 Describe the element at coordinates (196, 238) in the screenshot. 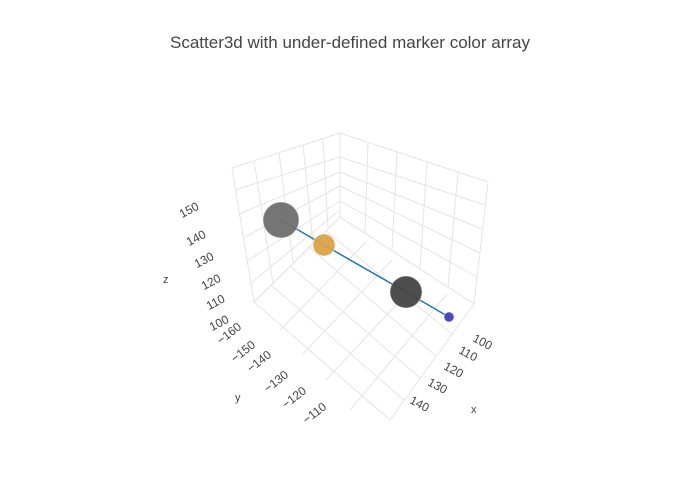

I see `z-tick: 140` at that location.